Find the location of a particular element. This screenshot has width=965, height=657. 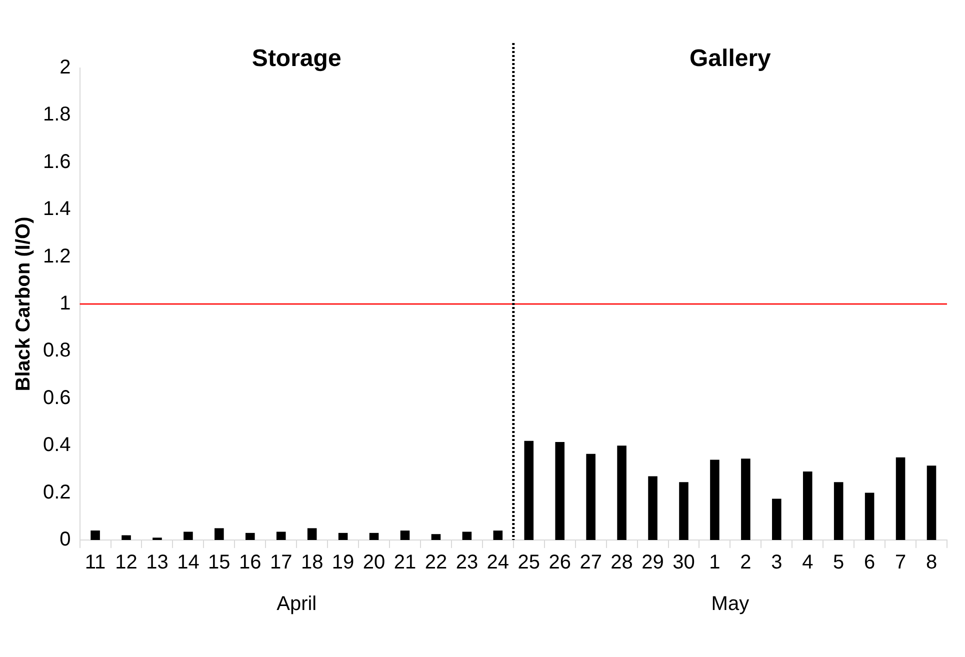

x-tick-label: 16 is located at coordinates (250, 563).